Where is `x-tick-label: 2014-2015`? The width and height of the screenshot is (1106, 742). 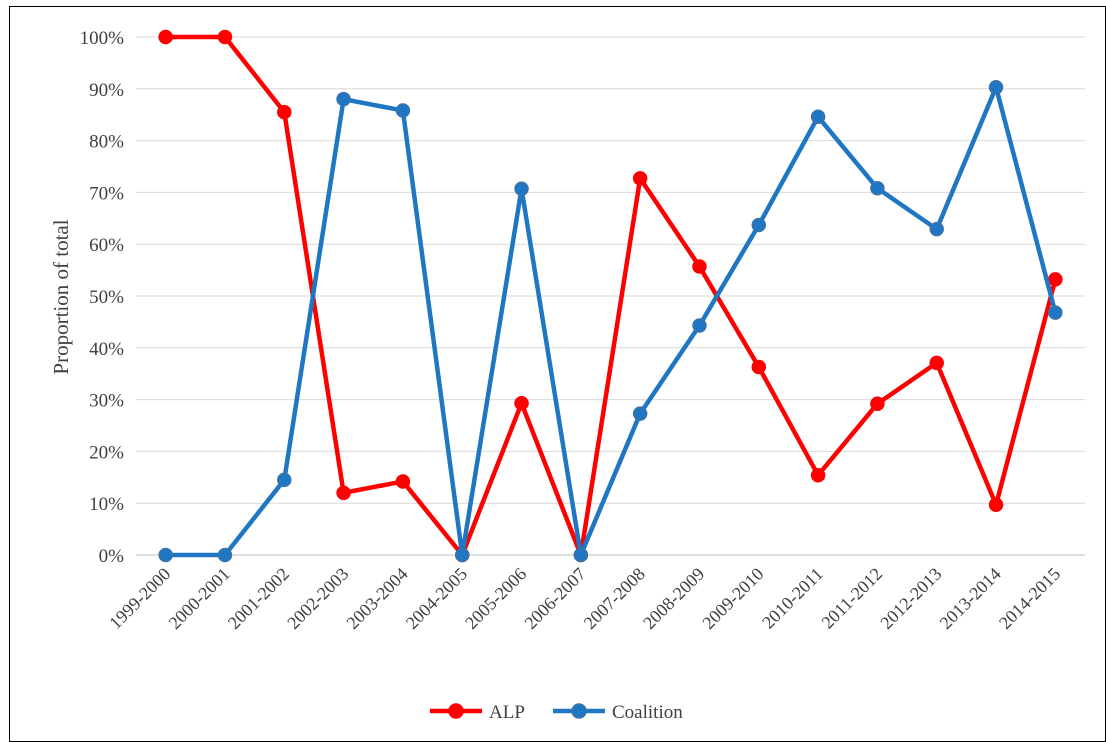
x-tick-label: 2014-2015 is located at coordinates (1029, 598).